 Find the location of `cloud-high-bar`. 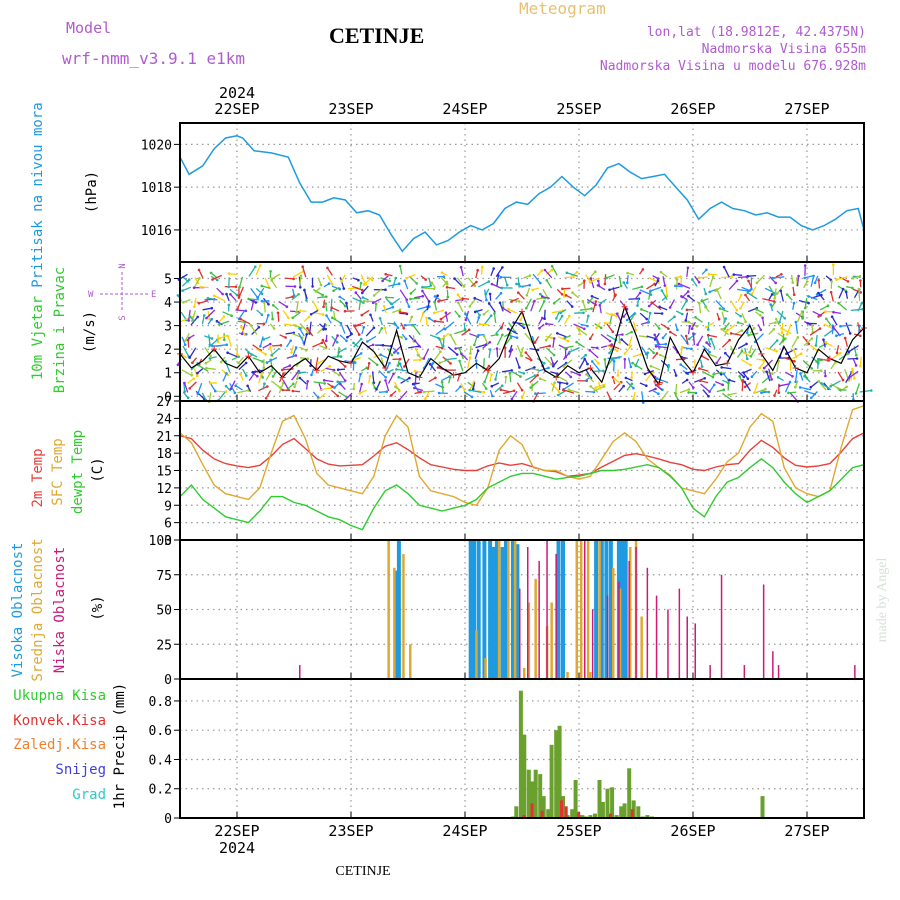

cloud-high-bar is located at coordinates (470, 609).